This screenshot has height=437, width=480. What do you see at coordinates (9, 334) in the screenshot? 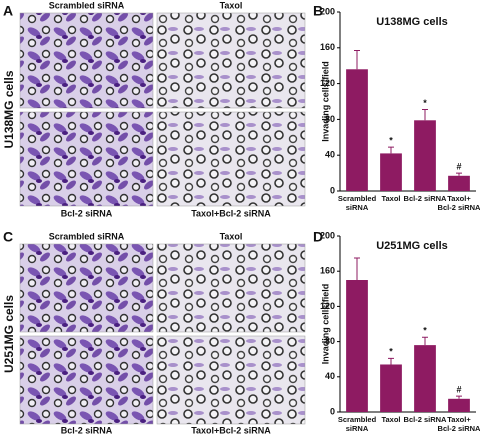
I see `side-label: U251MG cells` at bounding box center [9, 334].